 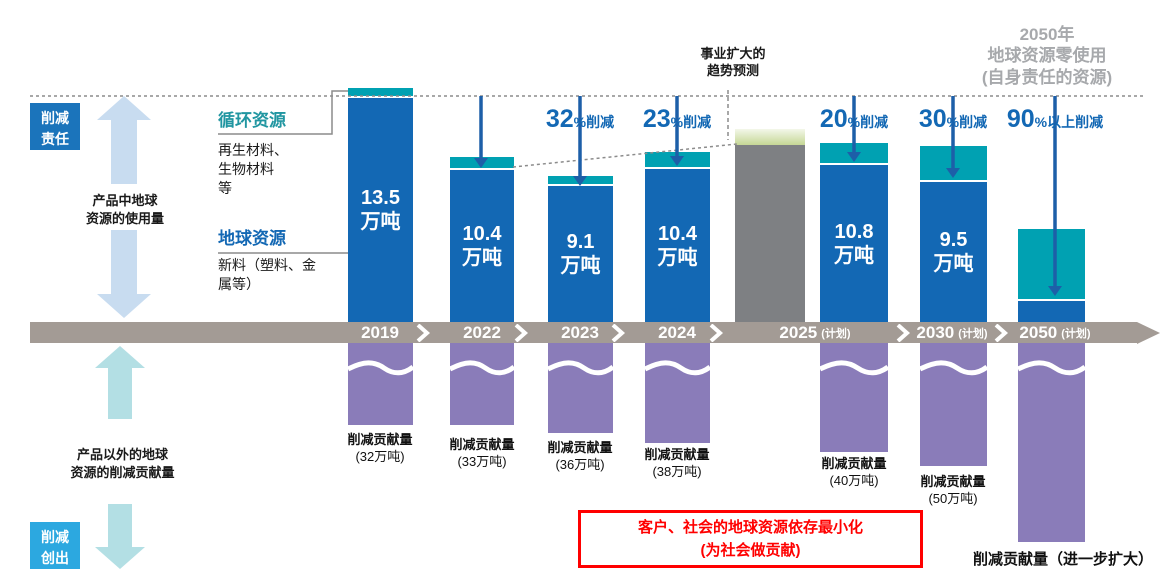 I want to click on contribution-label-2022: 削减贡献量 (33万吨), so click(x=482, y=453).